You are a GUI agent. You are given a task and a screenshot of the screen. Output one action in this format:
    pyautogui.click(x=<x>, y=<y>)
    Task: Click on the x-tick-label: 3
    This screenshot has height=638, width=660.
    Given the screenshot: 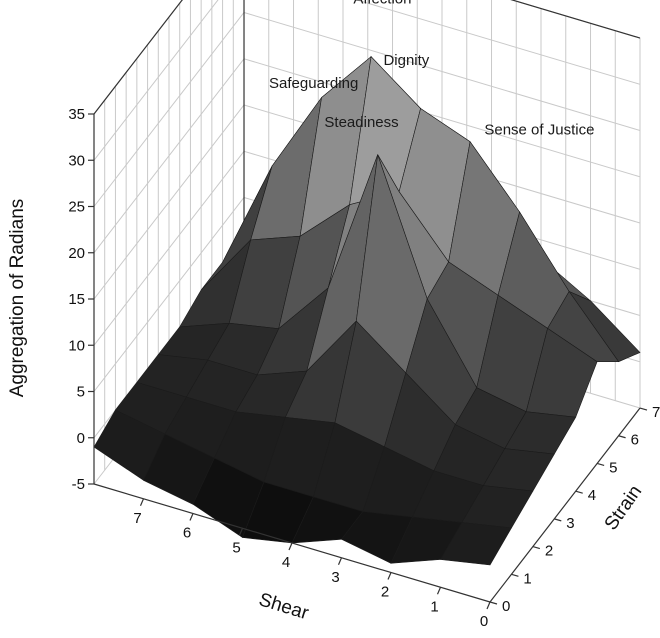 What is the action you would take?
    pyautogui.click(x=335, y=577)
    